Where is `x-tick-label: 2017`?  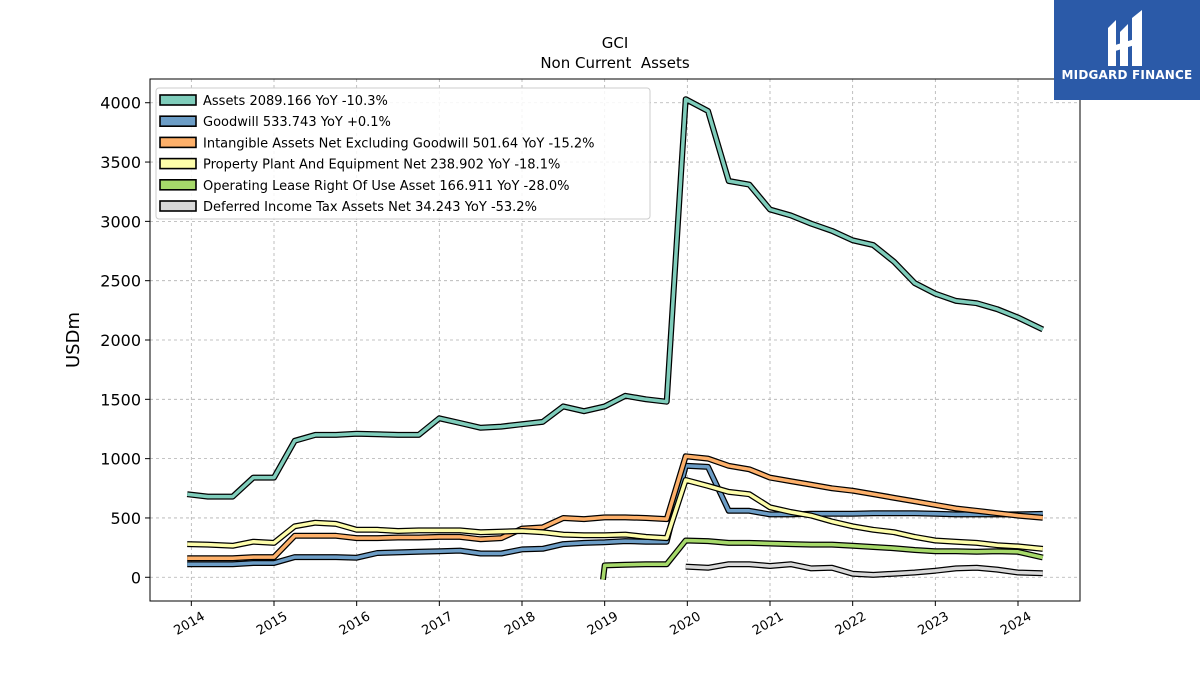 x-tick-label: 2017 is located at coordinates (438, 624).